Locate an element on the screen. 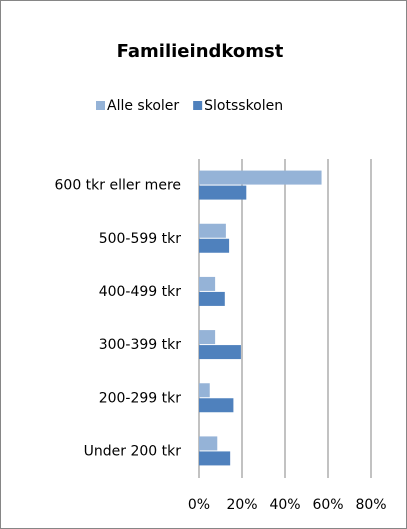 This screenshot has width=407, height=529. y-tick-label: Under 200 tkr is located at coordinates (133, 451).